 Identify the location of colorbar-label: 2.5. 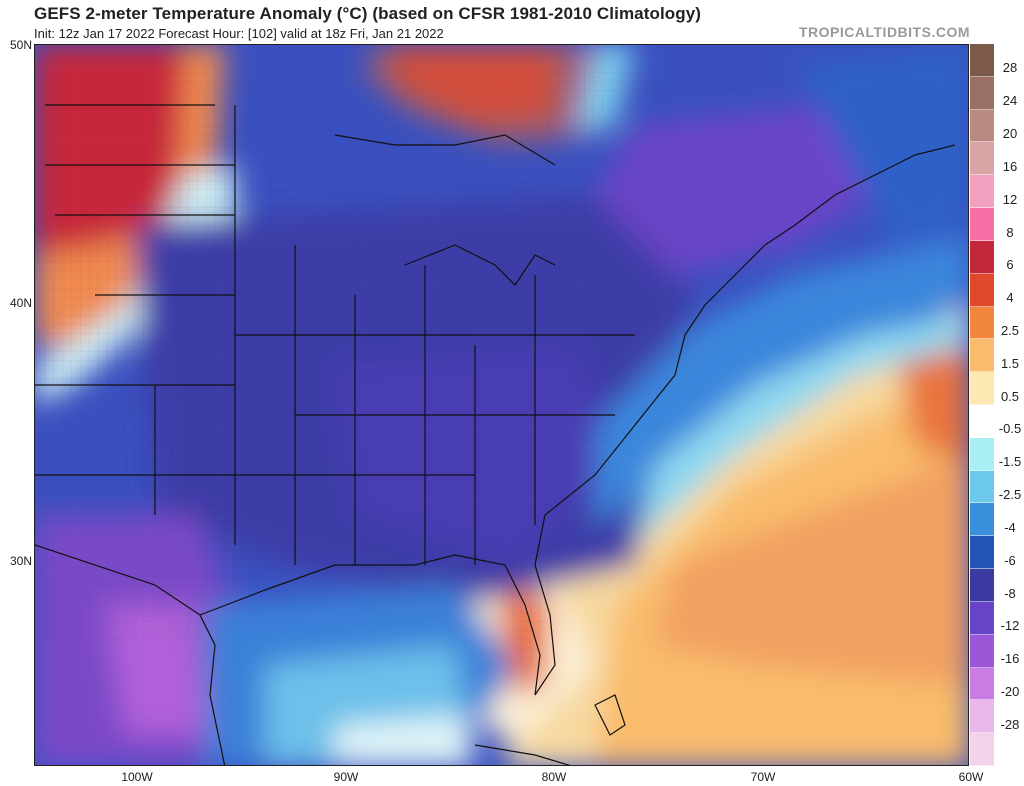
(1010, 330).